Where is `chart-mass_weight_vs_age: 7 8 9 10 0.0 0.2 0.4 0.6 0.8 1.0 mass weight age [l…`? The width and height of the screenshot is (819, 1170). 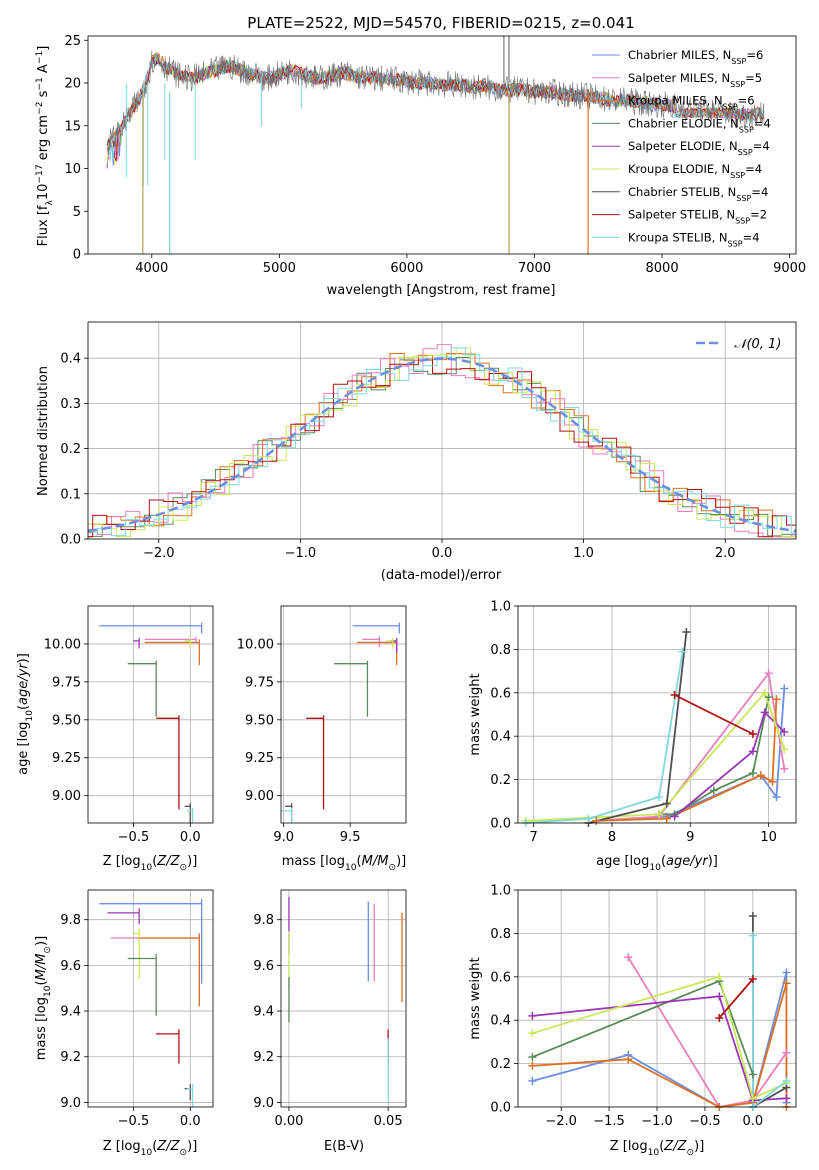 chart-mass_weight_vs_age: 7 8 9 10 0.0 0.2 0.4 0.6 0.8 1.0 mass weight age [l… is located at coordinates (632, 736).